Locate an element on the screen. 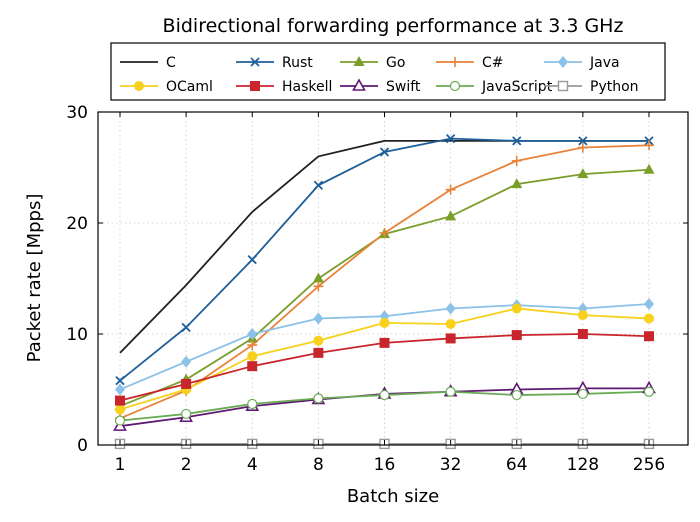 The image size is (700, 522). x-tick-label: 128 is located at coordinates (583, 465).